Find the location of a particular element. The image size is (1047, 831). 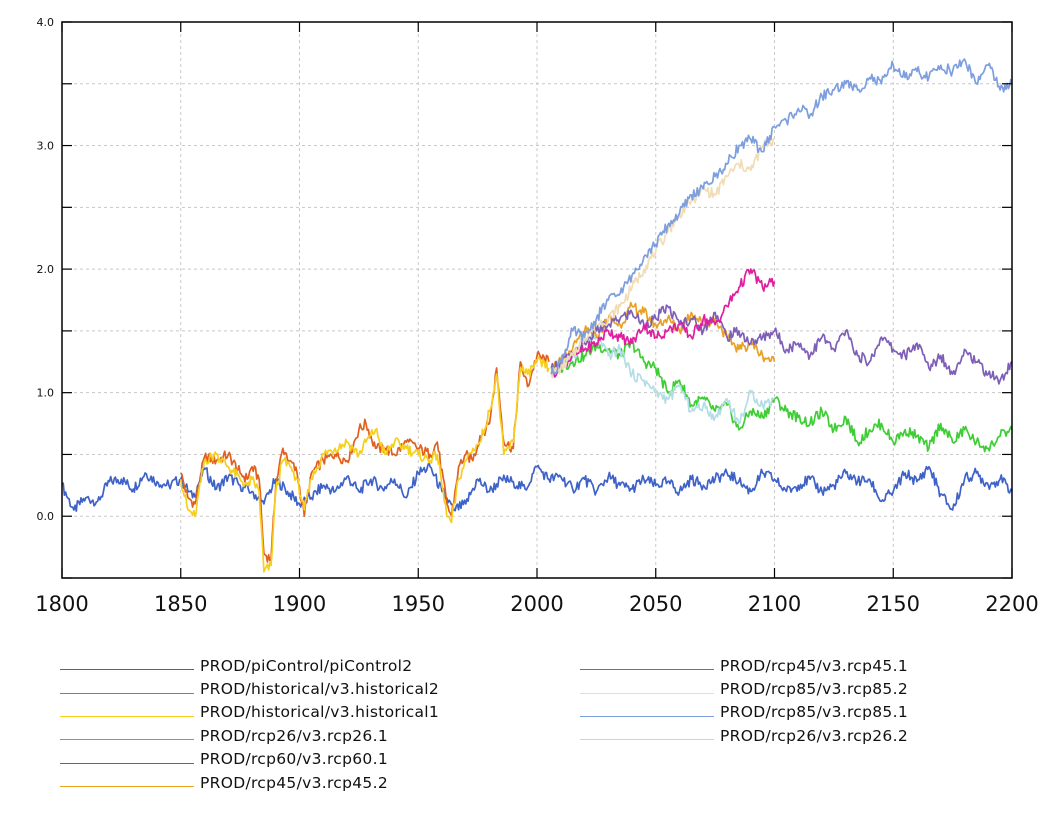

x-tick-label: 2150 is located at coordinates (893, 604).